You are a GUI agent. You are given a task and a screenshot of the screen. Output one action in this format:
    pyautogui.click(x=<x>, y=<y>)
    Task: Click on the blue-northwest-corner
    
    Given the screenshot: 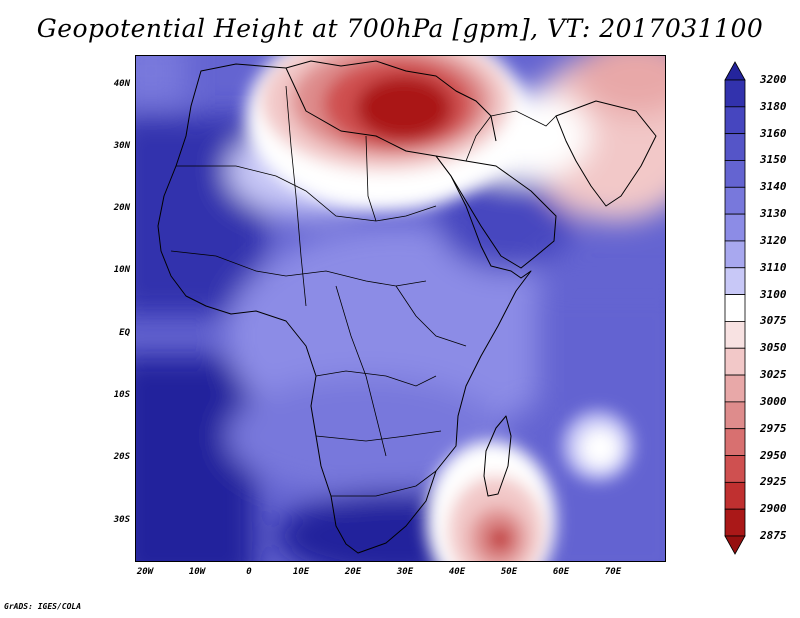 What is the action you would take?
    pyautogui.click(x=161, y=81)
    